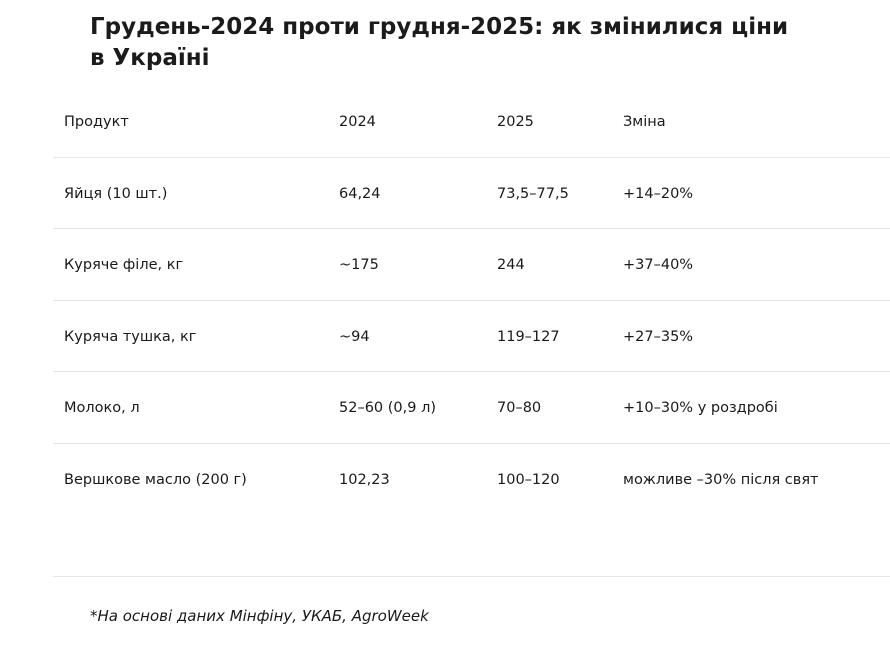 This screenshot has height=652, width=890. What do you see at coordinates (116, 193) in the screenshot?
I see `cell-product: Яйця (10 шт.)` at bounding box center [116, 193].